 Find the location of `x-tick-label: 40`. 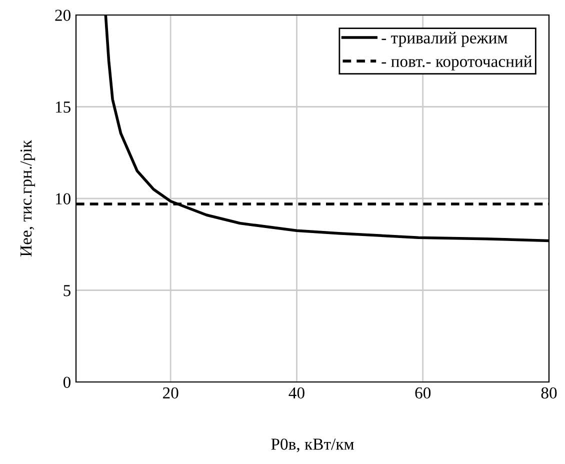

x-tick-label: 40 is located at coordinates (296, 393).